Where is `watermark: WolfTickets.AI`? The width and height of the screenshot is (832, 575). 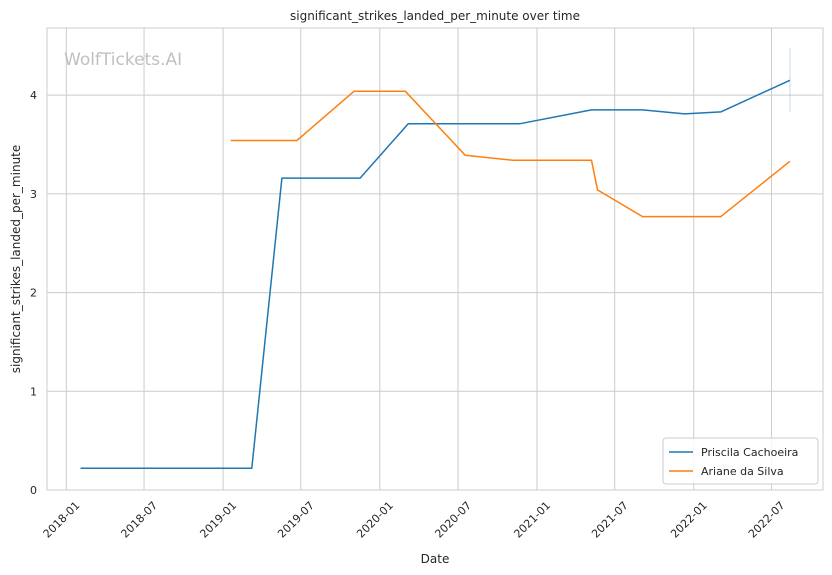
watermark: WolfTickets.AI is located at coordinates (123, 60).